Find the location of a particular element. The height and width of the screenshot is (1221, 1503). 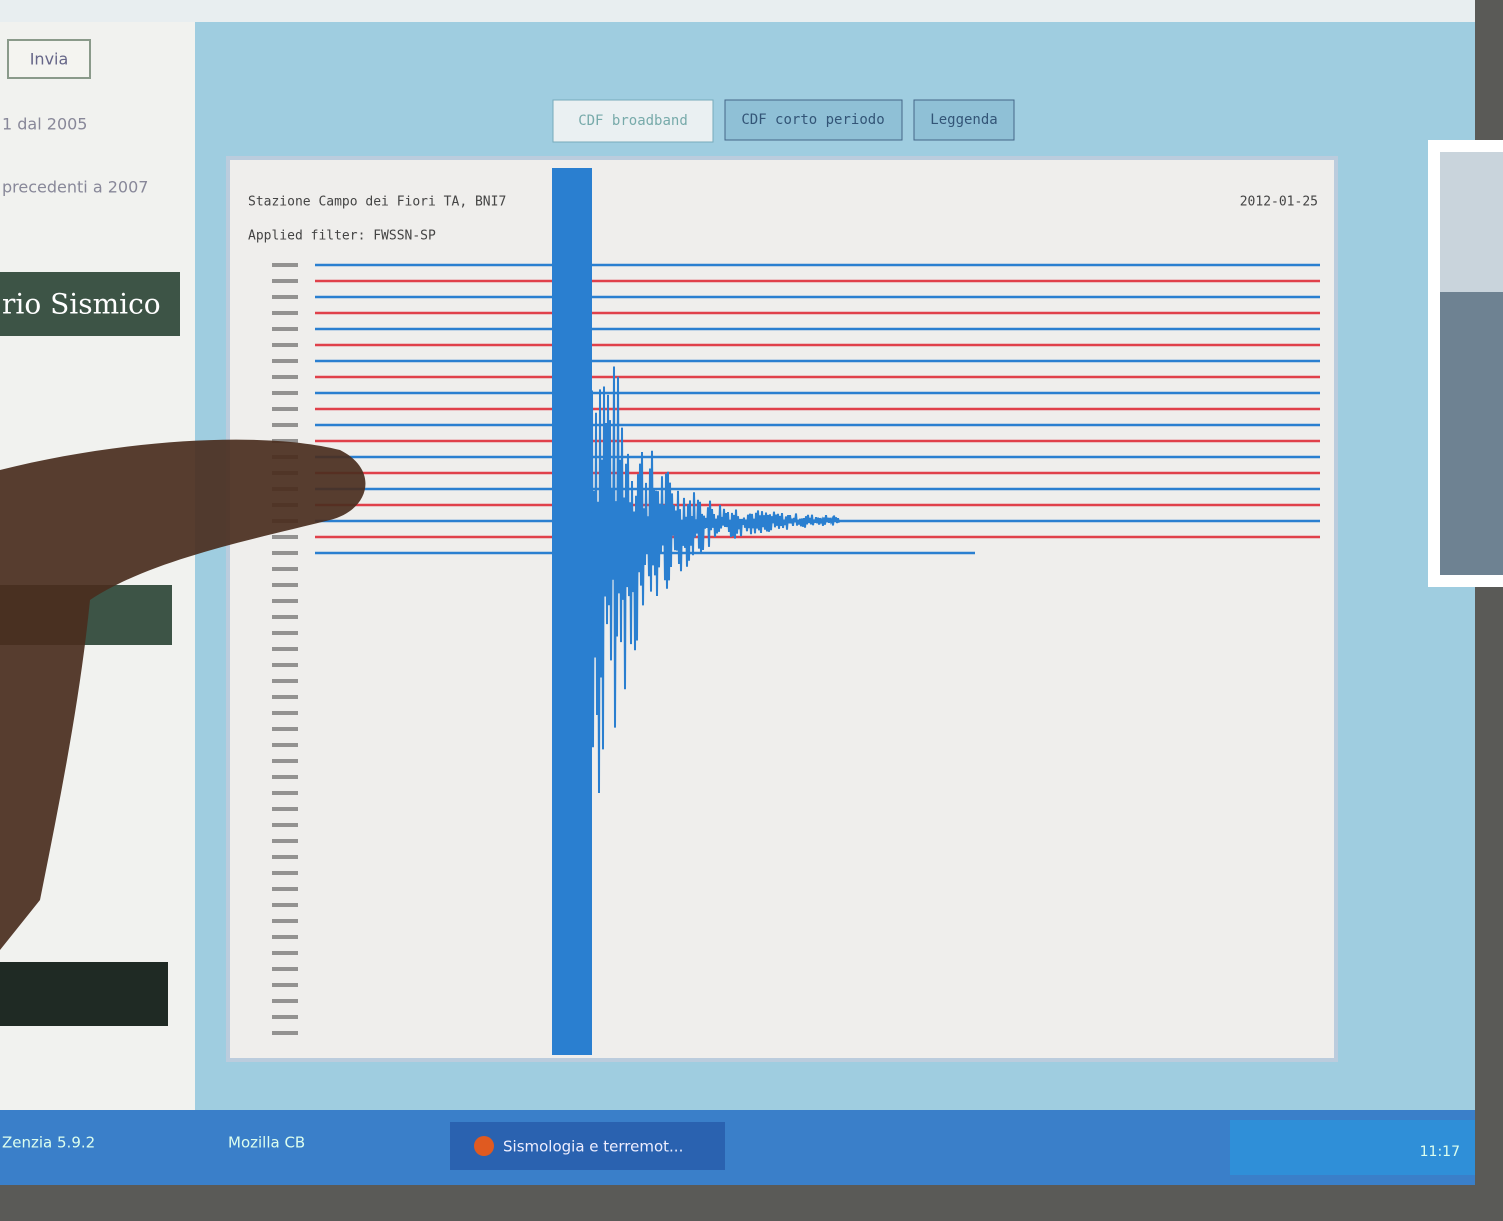

sidebar-item: 1 dal 2005 is located at coordinates (44, 124).